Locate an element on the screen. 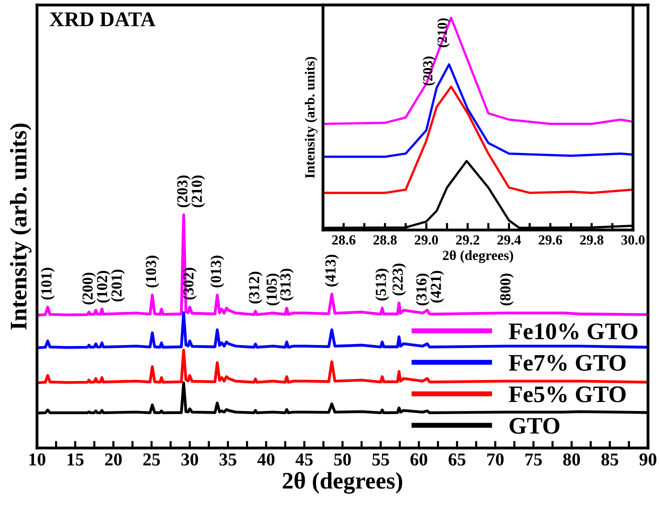  x-tick-label: 55 is located at coordinates (381, 460).